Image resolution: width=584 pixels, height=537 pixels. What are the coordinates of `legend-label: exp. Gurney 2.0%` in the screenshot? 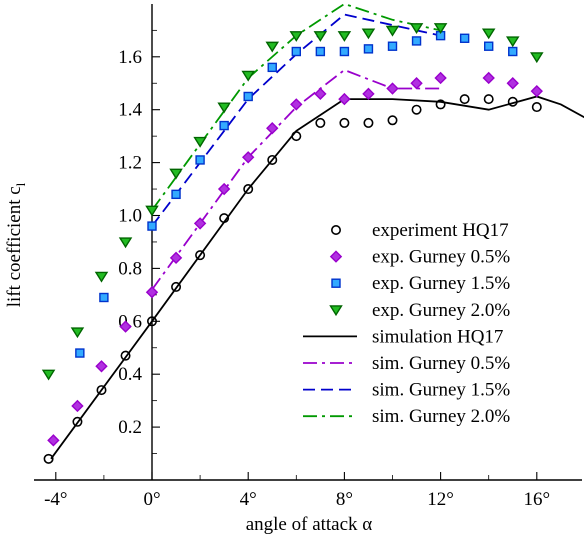 It's located at (441, 310).